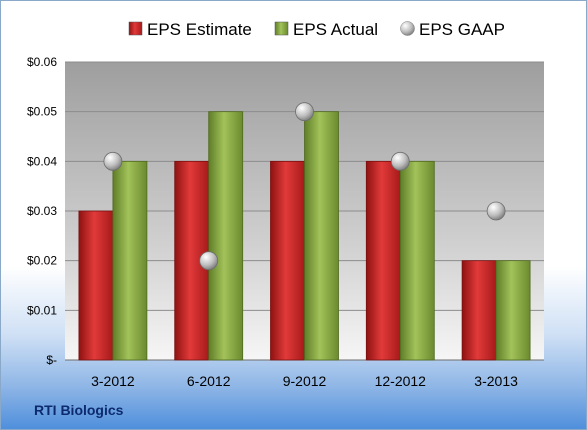 The image size is (587, 430). What do you see at coordinates (199, 29) in the screenshot?
I see `legend-label: EPS Estimate` at bounding box center [199, 29].